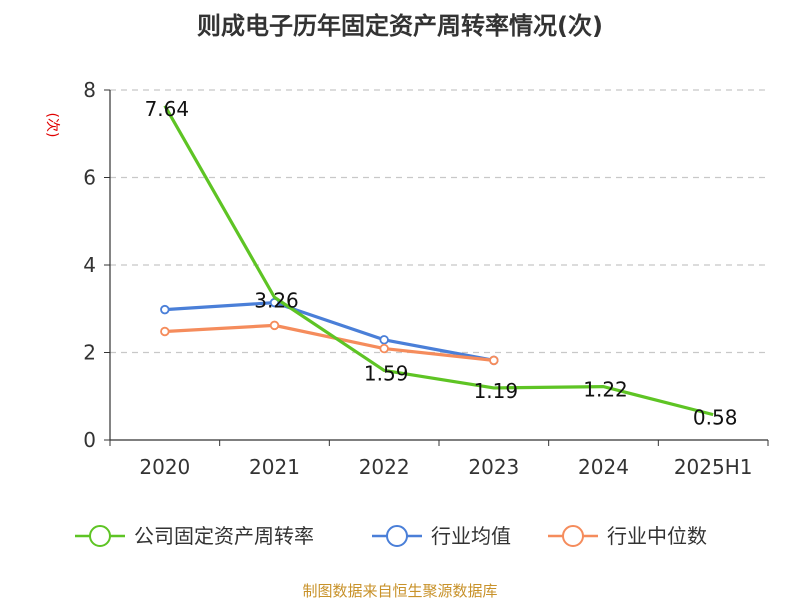  Describe the element at coordinates (605, 390) in the screenshot. I see `data-label: 1.22` at that location.